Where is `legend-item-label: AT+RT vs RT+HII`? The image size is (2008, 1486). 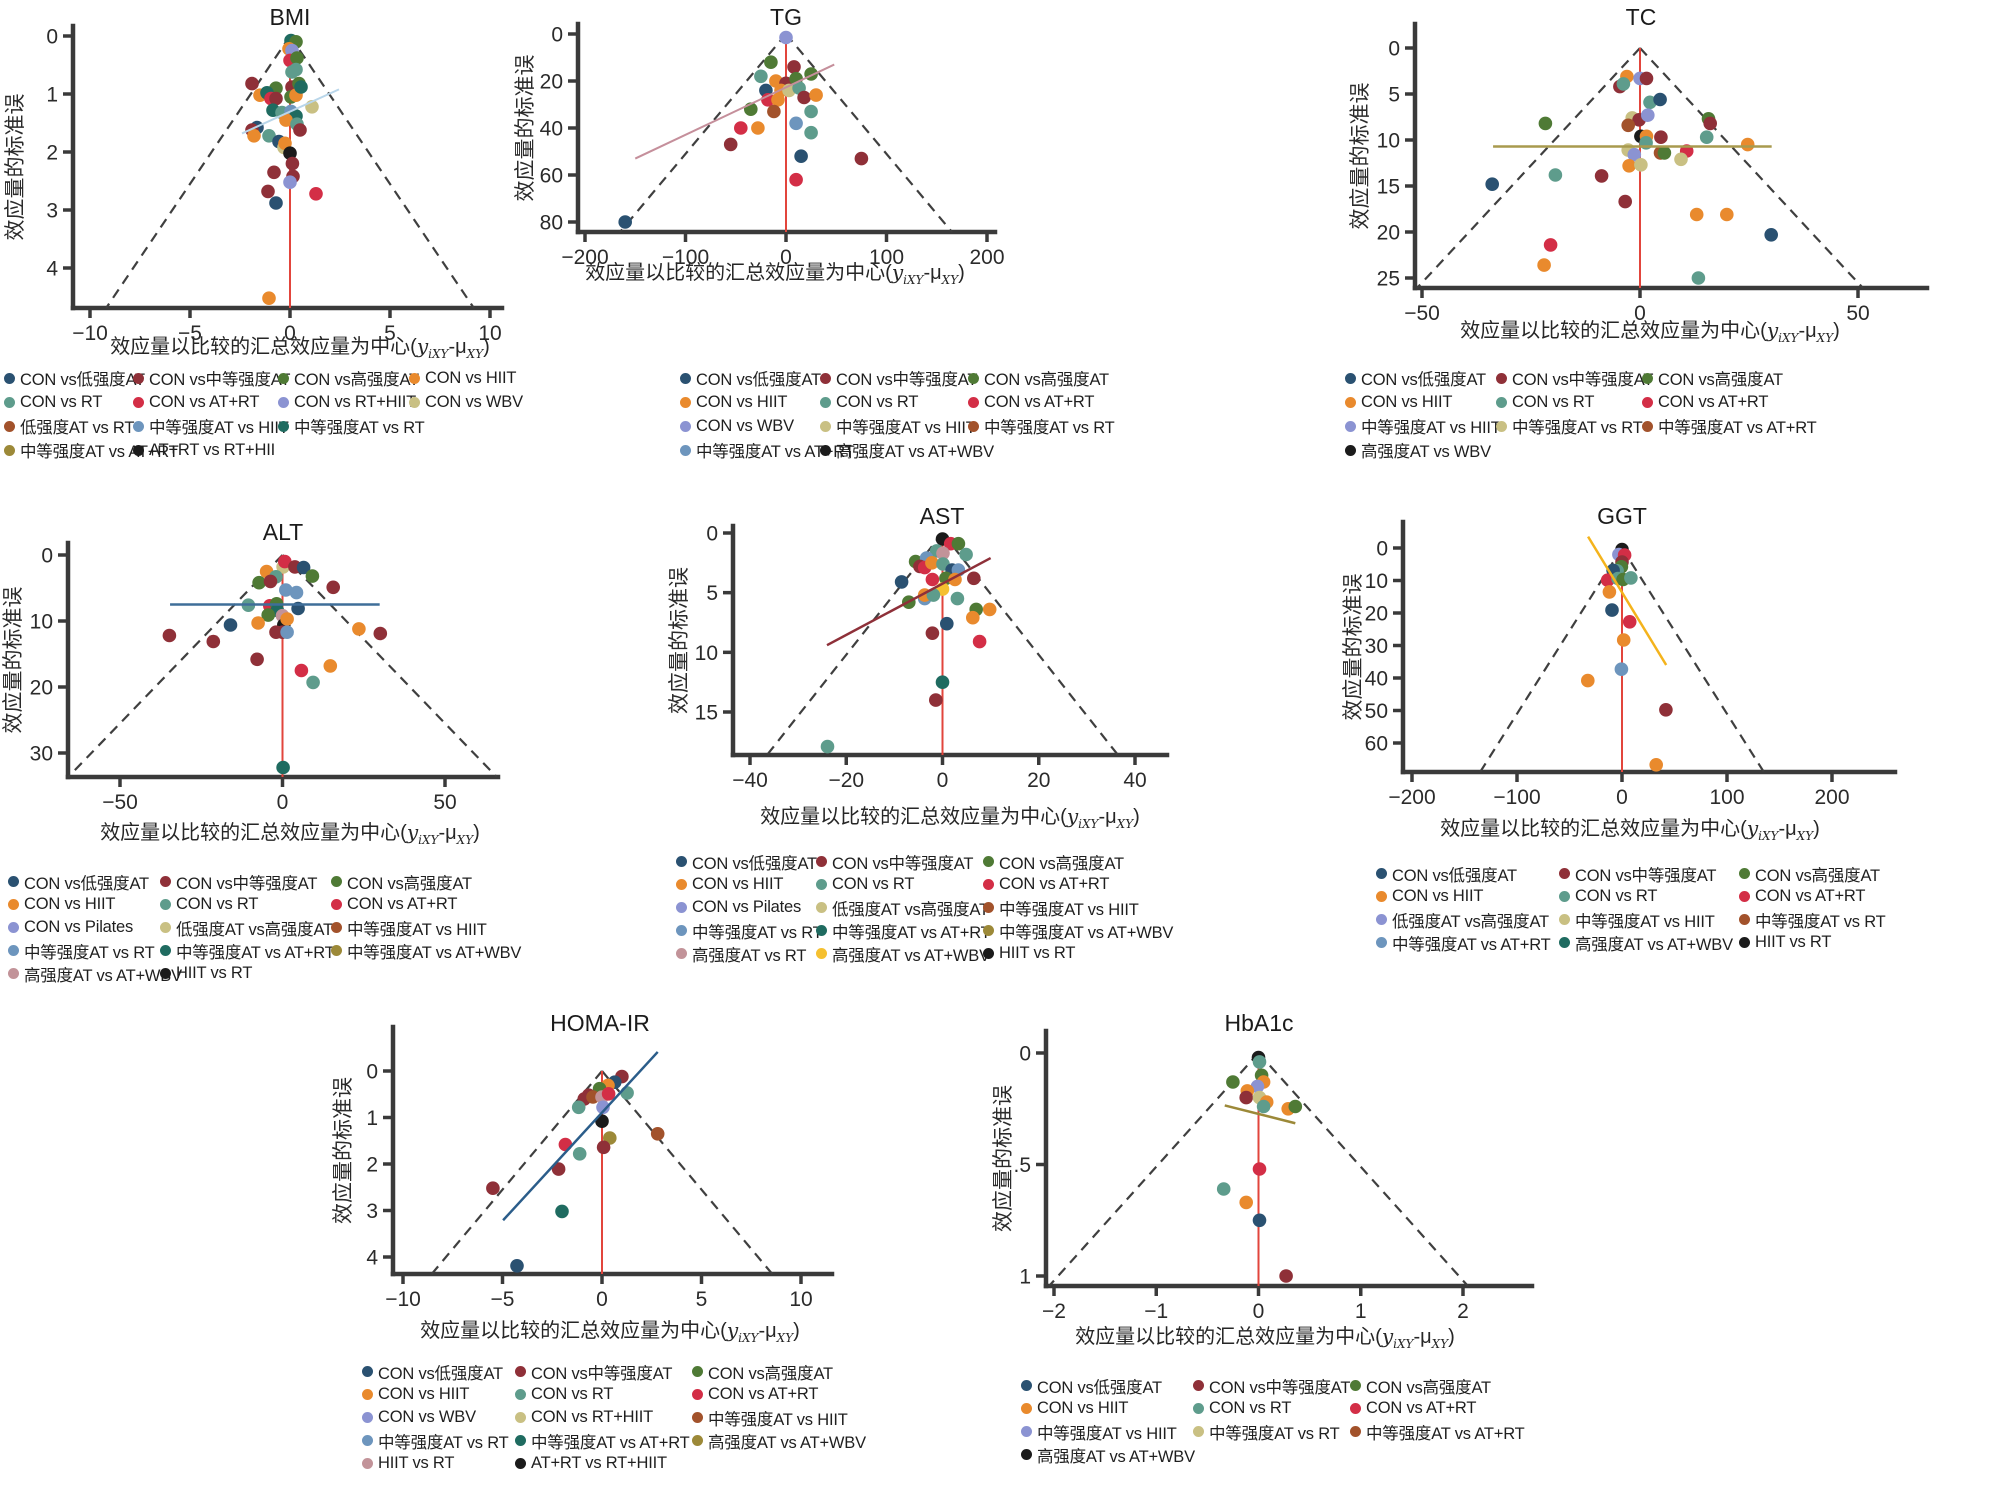
legend-item-label: AT+RT vs RT+HII is located at coordinates (212, 449).